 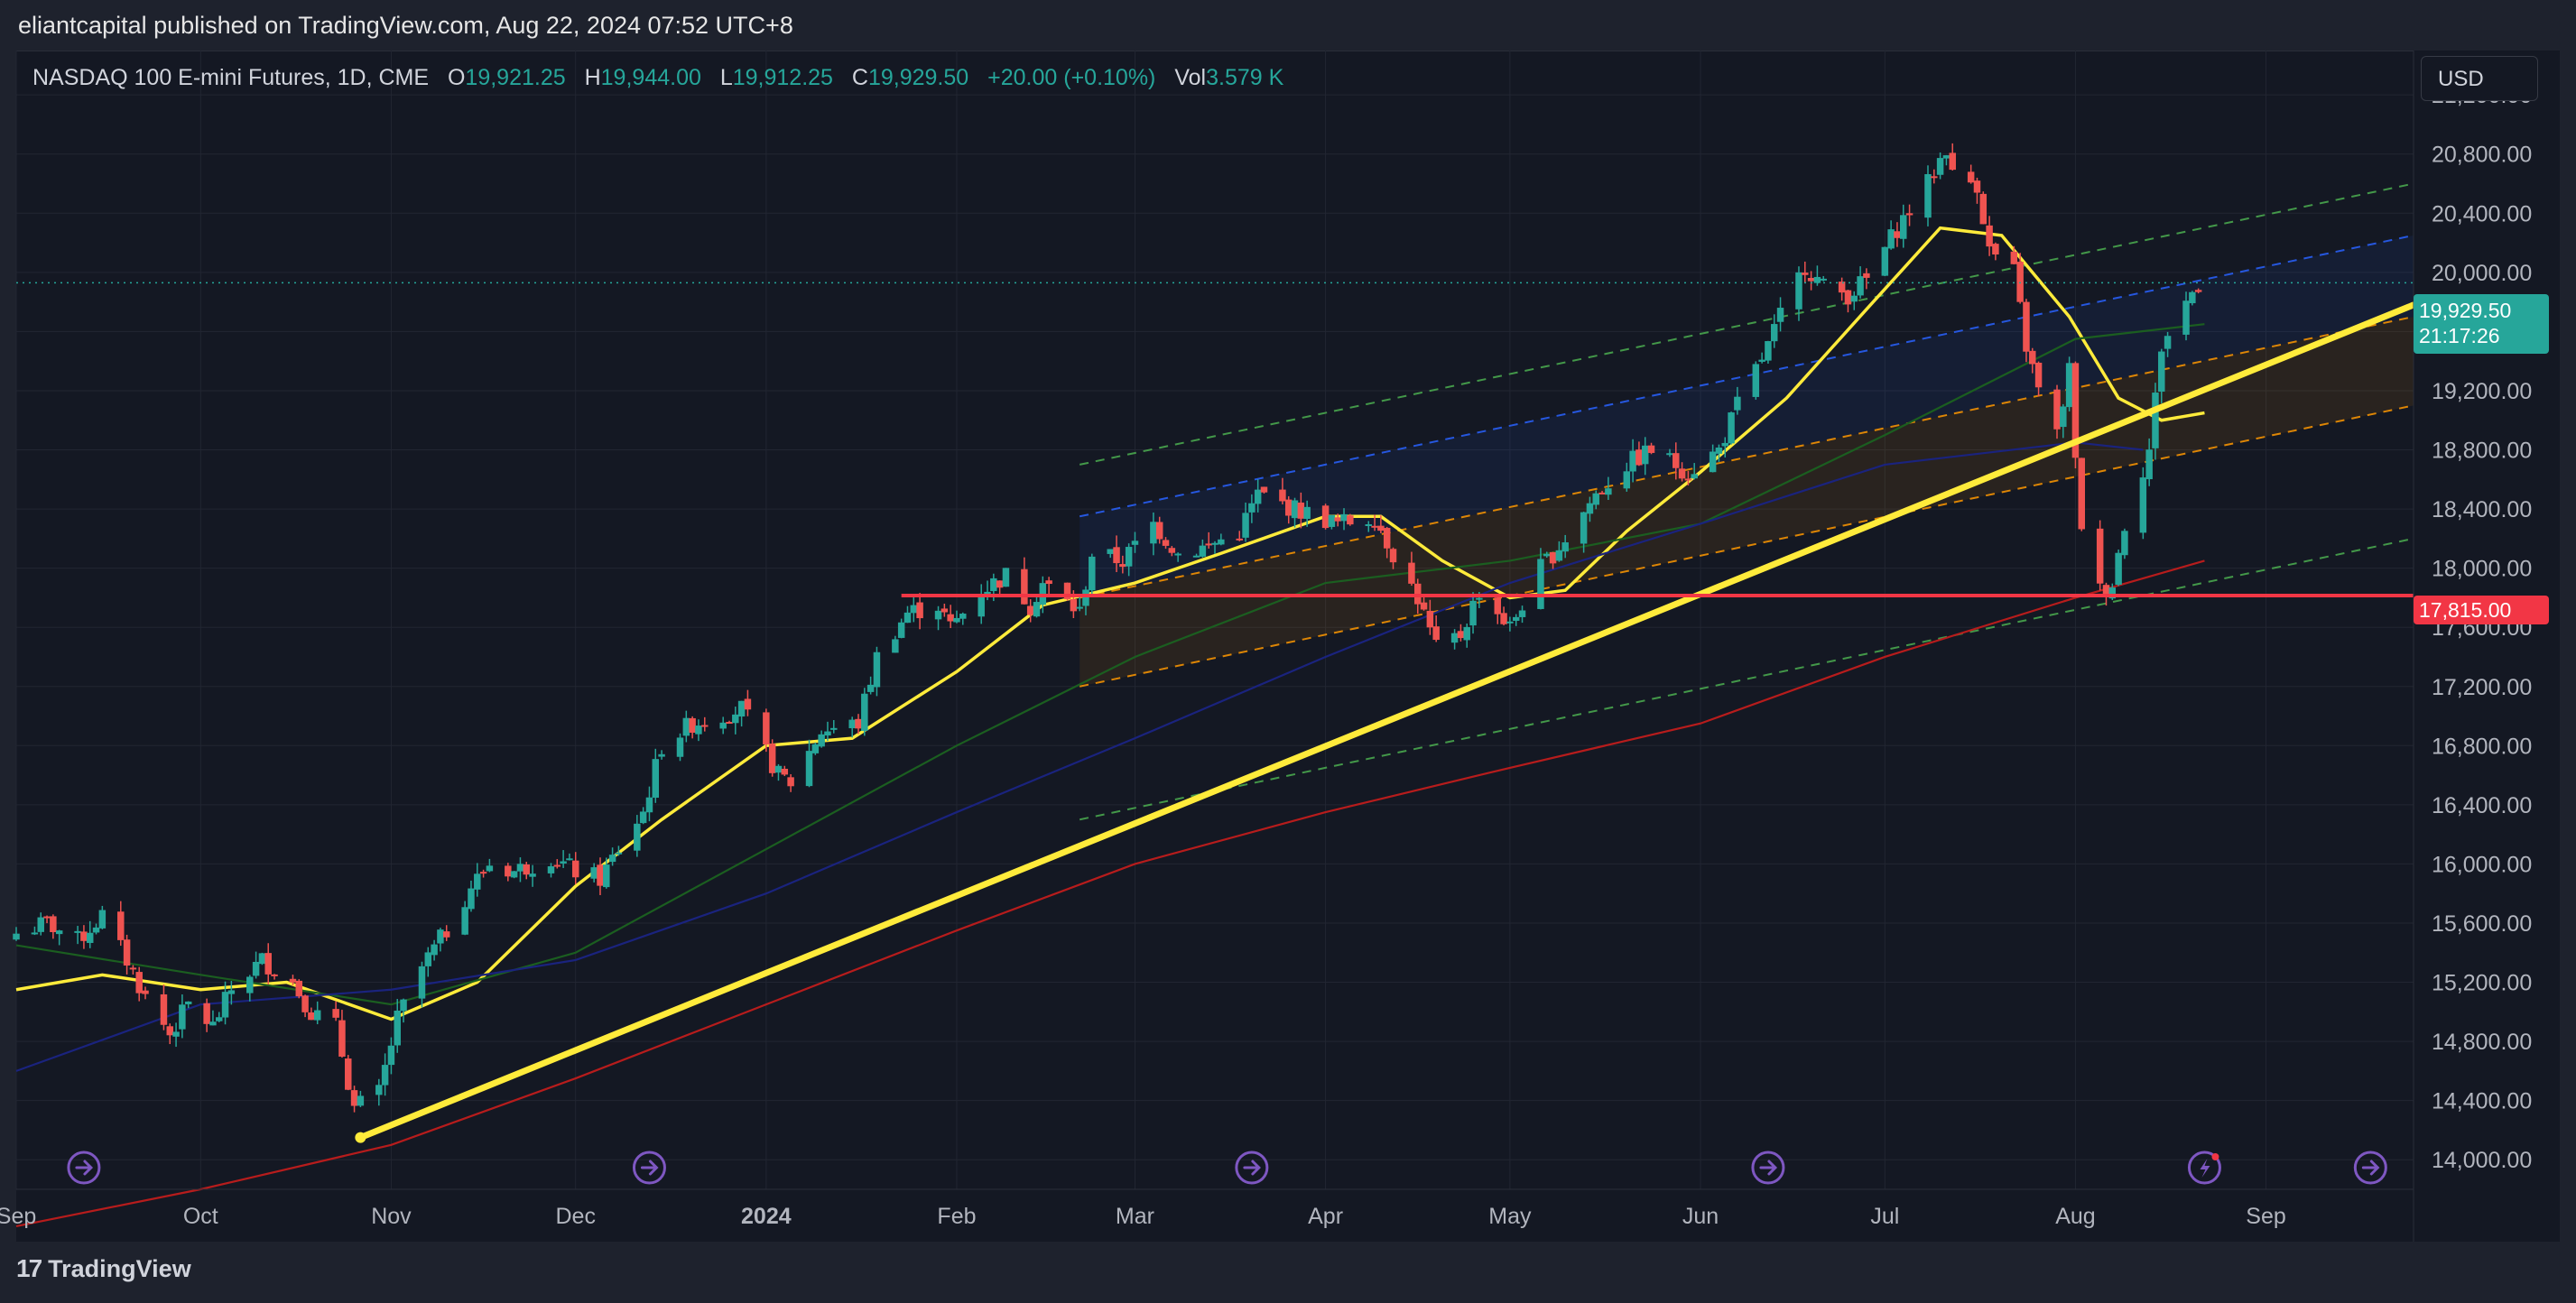 I want to click on price-tick-label: 14,400.00, so click(x=2482, y=1101).